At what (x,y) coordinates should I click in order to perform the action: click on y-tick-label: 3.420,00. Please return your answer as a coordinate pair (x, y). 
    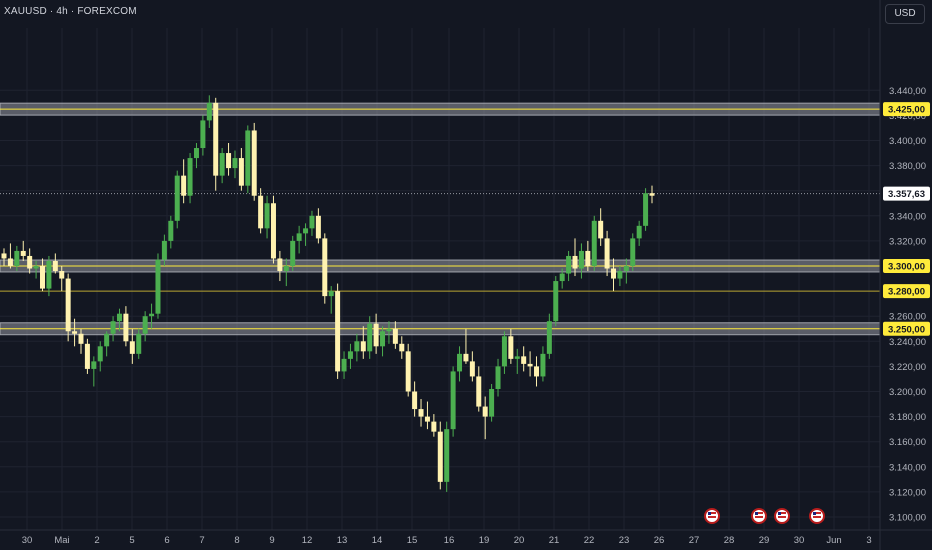
    Looking at the image, I should click on (907, 116).